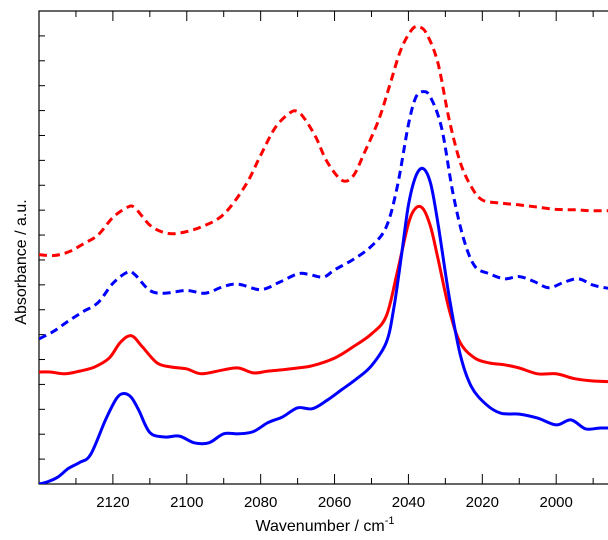 The width and height of the screenshot is (608, 540). Describe the element at coordinates (186, 502) in the screenshot. I see `x-tick-label: 2100` at that location.